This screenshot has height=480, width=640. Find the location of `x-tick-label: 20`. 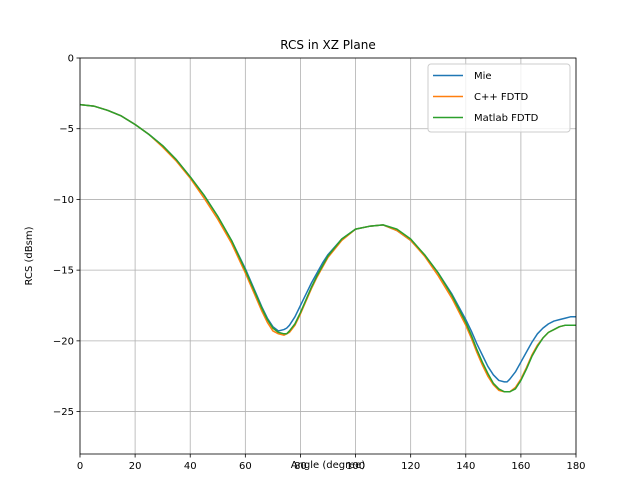

x-tick-label: 20 is located at coordinates (135, 466).